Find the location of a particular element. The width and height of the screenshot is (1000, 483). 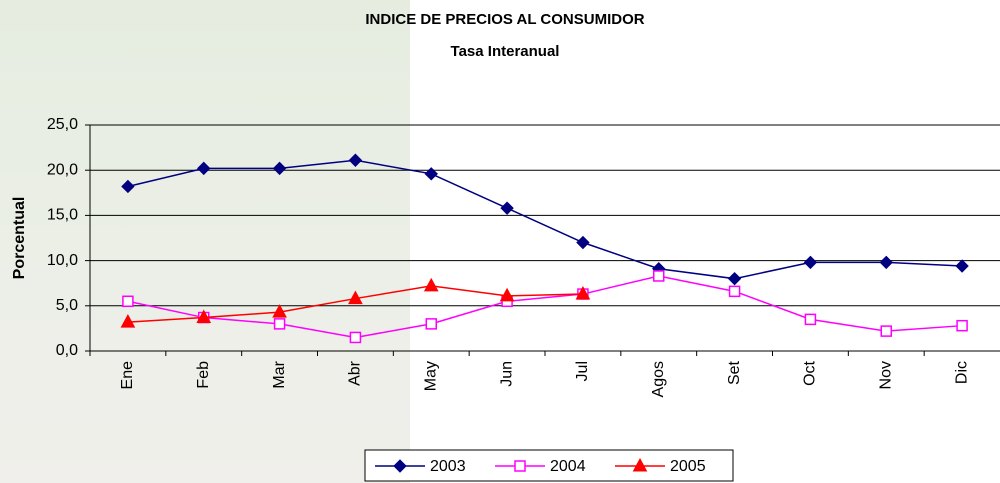

legend-label: 2005 is located at coordinates (688, 466).